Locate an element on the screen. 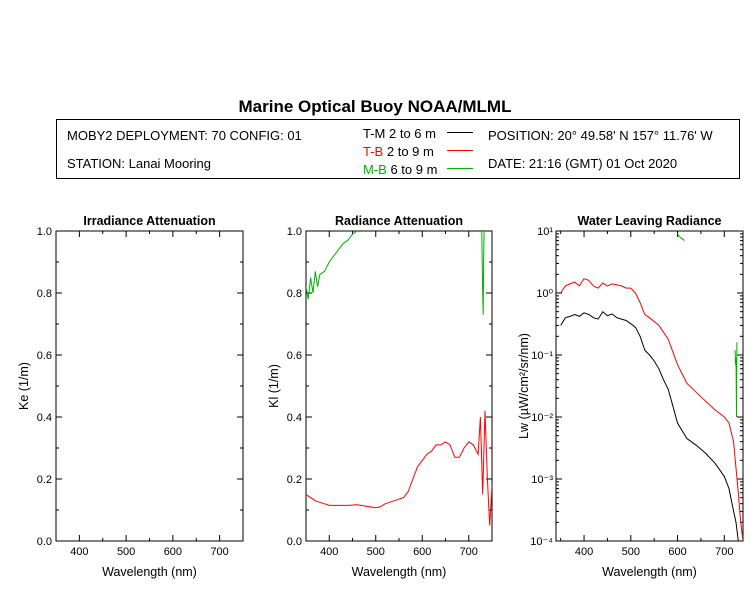 The height and width of the screenshot is (600, 750). legend-line-tb is located at coordinates (460, 150).